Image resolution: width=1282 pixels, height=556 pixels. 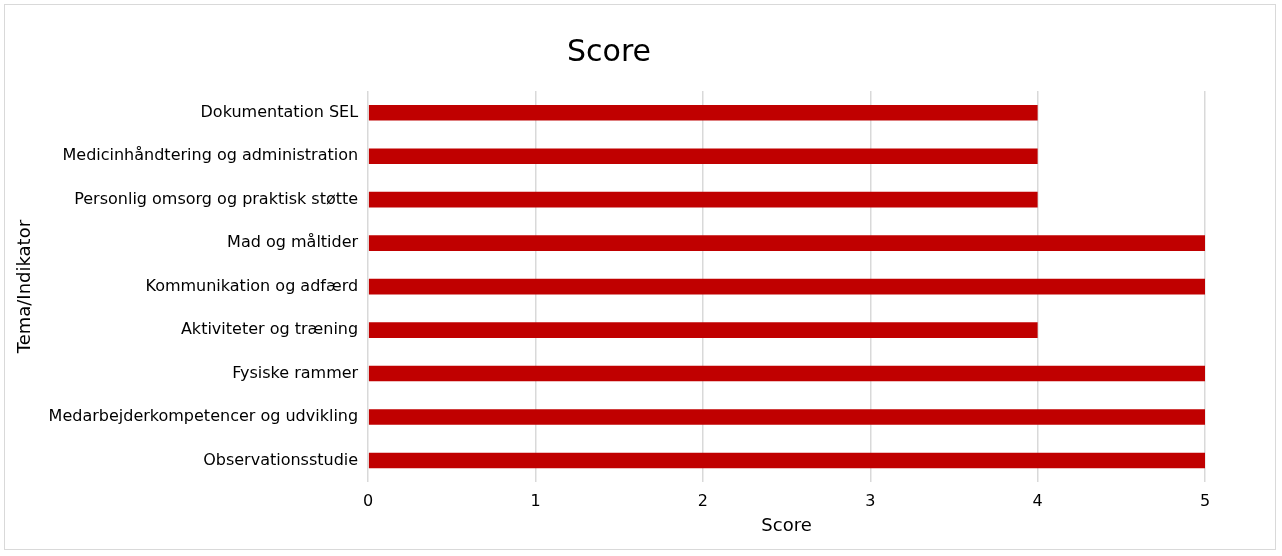 What do you see at coordinates (870, 500) in the screenshot?
I see `x-tick-label: 3` at bounding box center [870, 500].